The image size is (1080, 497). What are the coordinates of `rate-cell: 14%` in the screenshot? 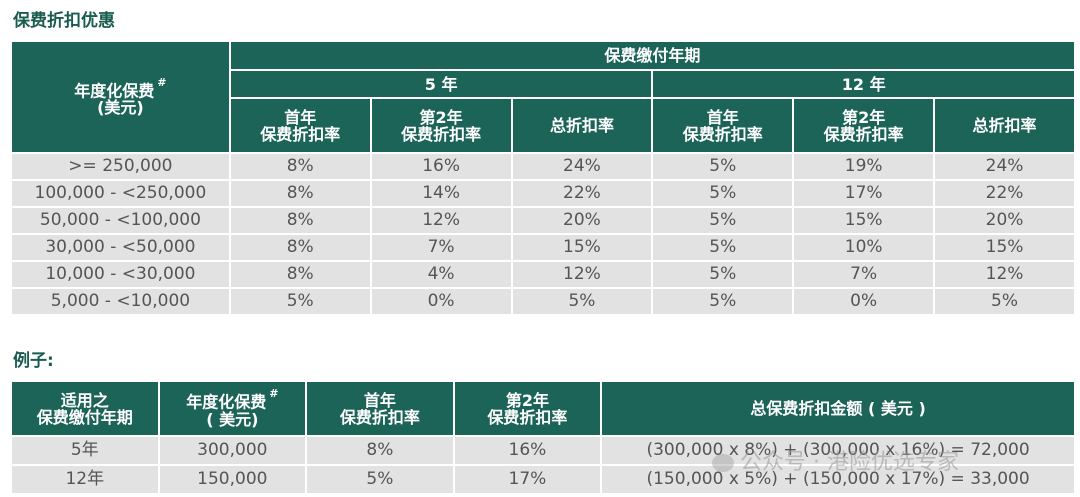 It's located at (441, 193).